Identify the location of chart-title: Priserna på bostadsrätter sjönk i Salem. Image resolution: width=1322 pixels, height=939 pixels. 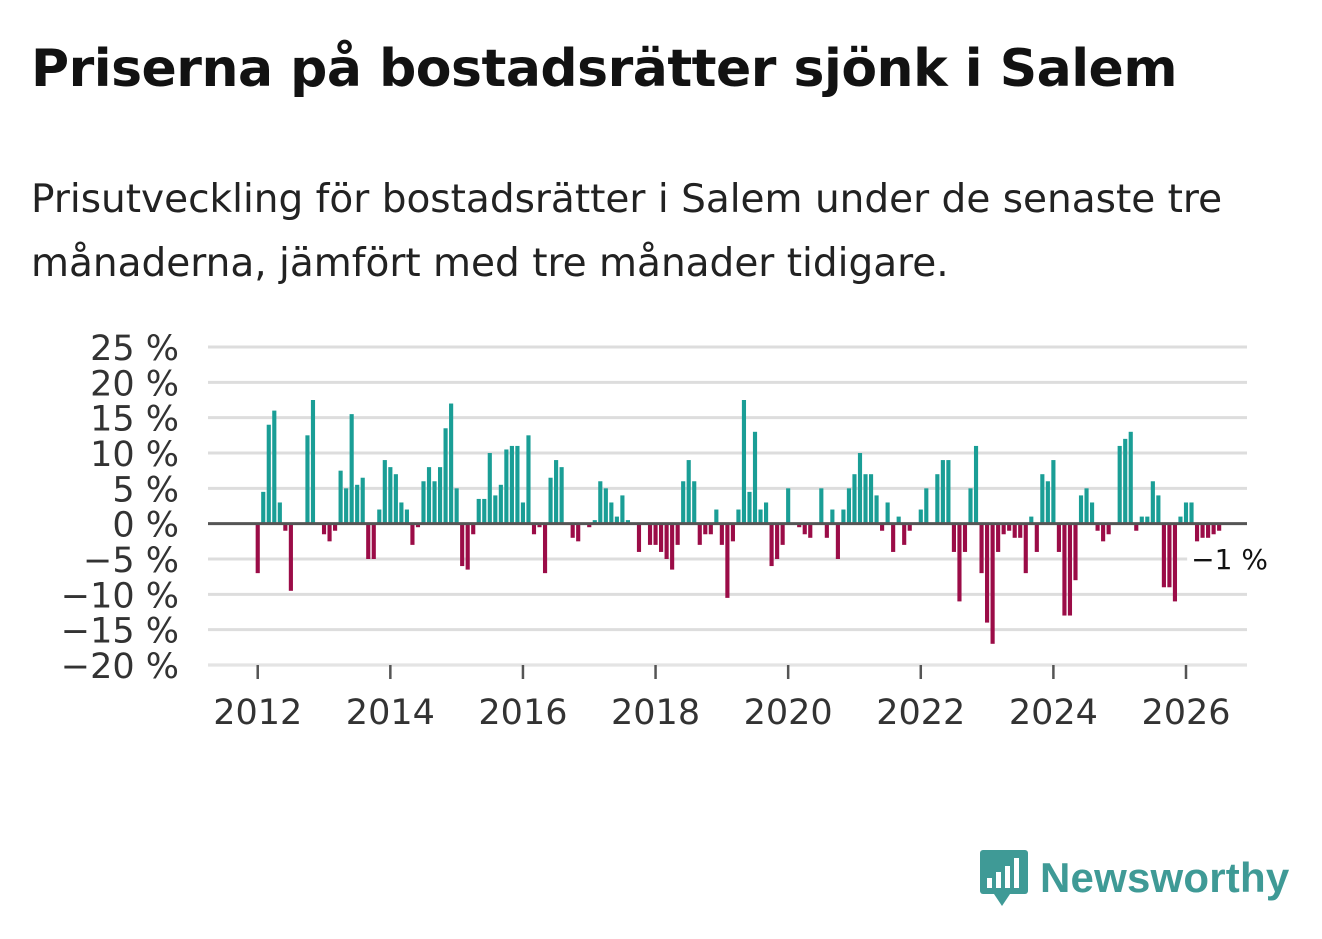
(604, 69).